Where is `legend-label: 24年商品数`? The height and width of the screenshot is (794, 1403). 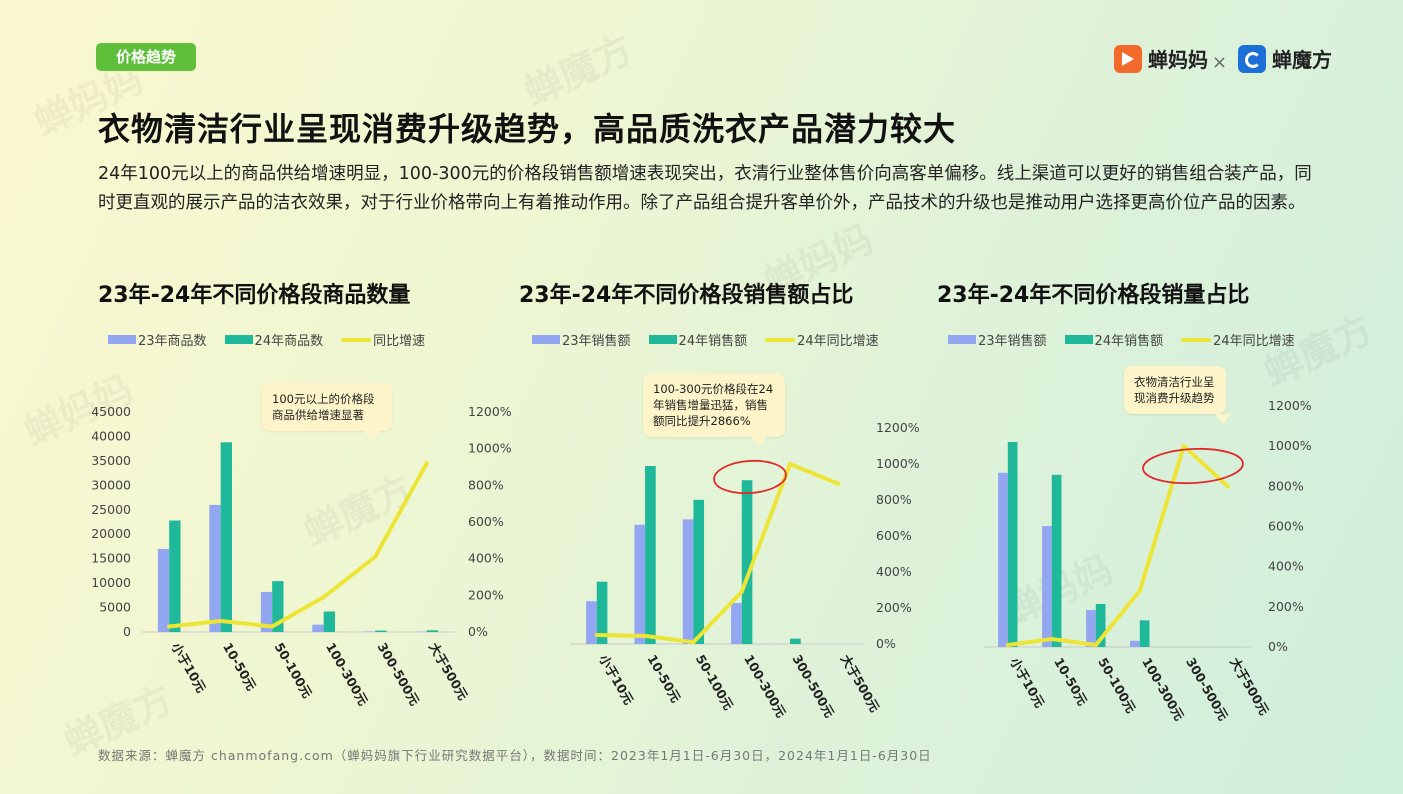 legend-label: 24年商品数 is located at coordinates (289, 341).